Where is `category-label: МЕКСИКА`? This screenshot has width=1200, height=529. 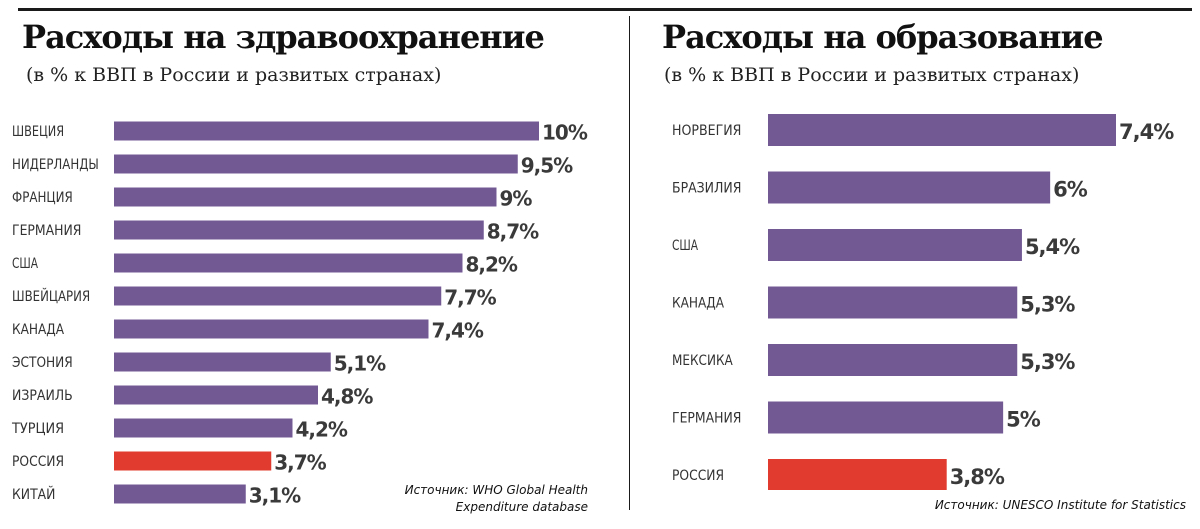
category-label: МЕКСИКА is located at coordinates (702, 361).